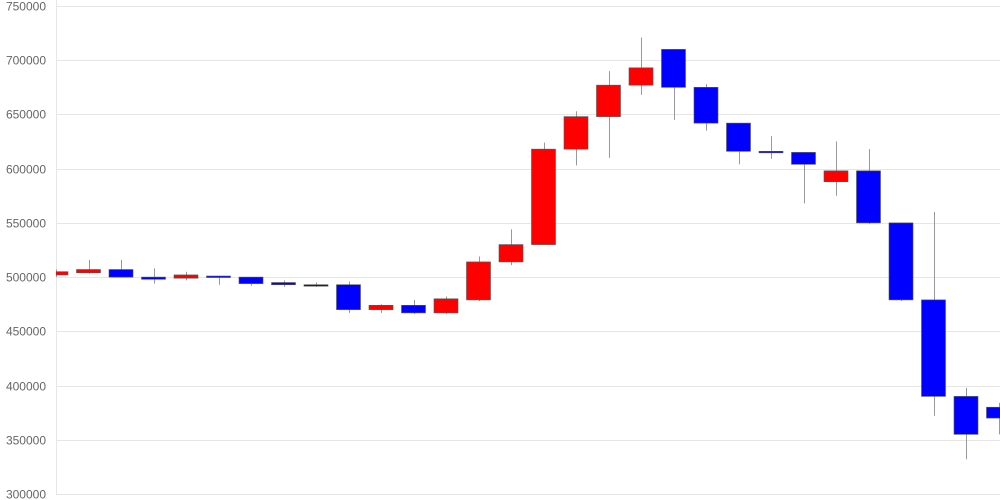 This screenshot has height=500, width=1000. Describe the element at coordinates (26, 61) in the screenshot. I see `y-tick-label: 700000` at that location.